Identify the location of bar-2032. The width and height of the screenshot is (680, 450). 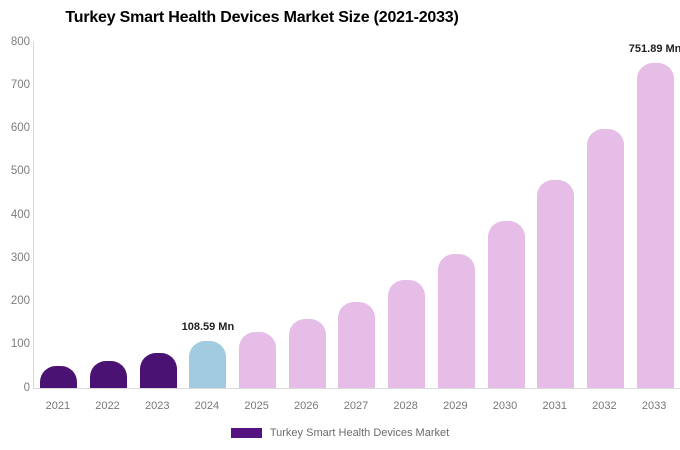
(605, 258).